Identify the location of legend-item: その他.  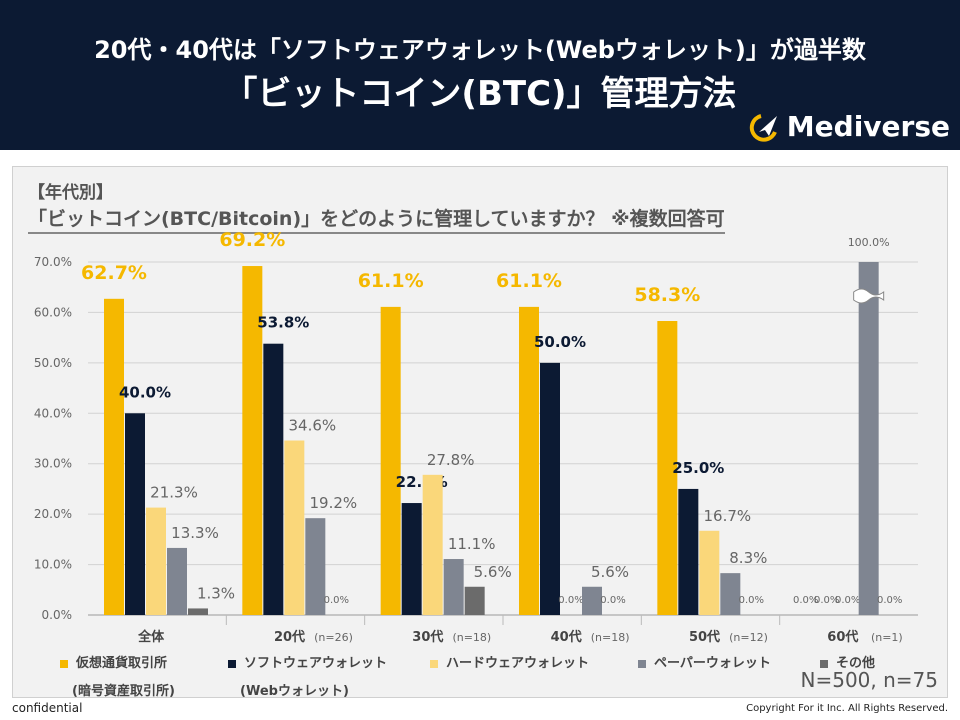
(847, 661).